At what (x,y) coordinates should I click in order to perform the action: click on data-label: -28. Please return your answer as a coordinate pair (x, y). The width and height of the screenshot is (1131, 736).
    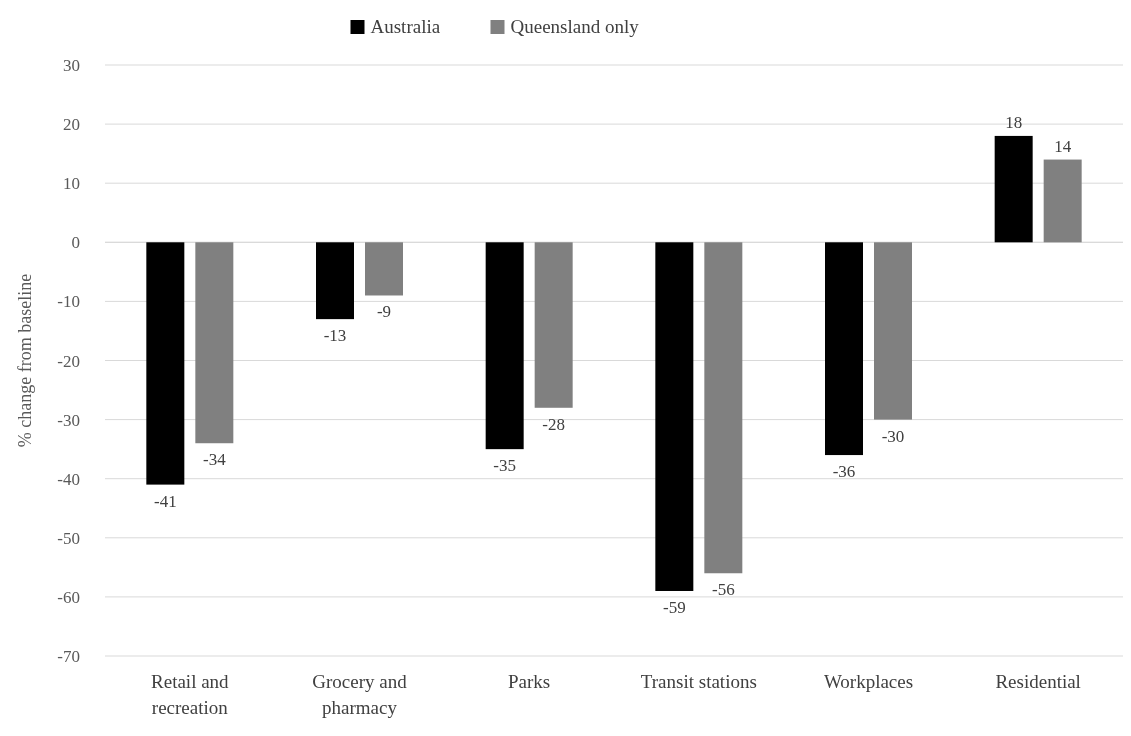
    Looking at the image, I should click on (553, 424).